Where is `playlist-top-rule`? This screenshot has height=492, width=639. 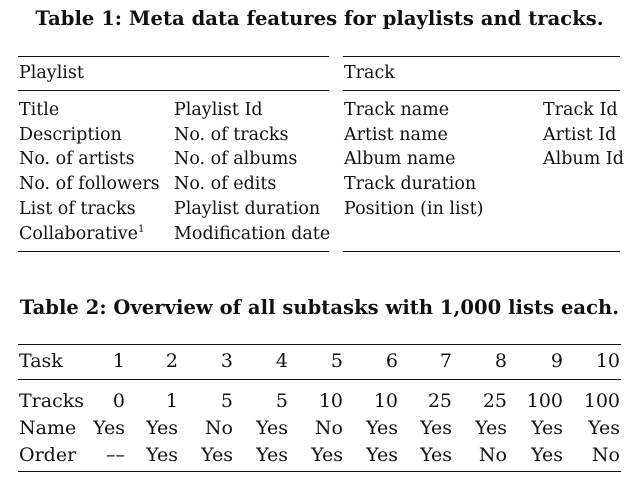 playlist-top-rule is located at coordinates (173, 56).